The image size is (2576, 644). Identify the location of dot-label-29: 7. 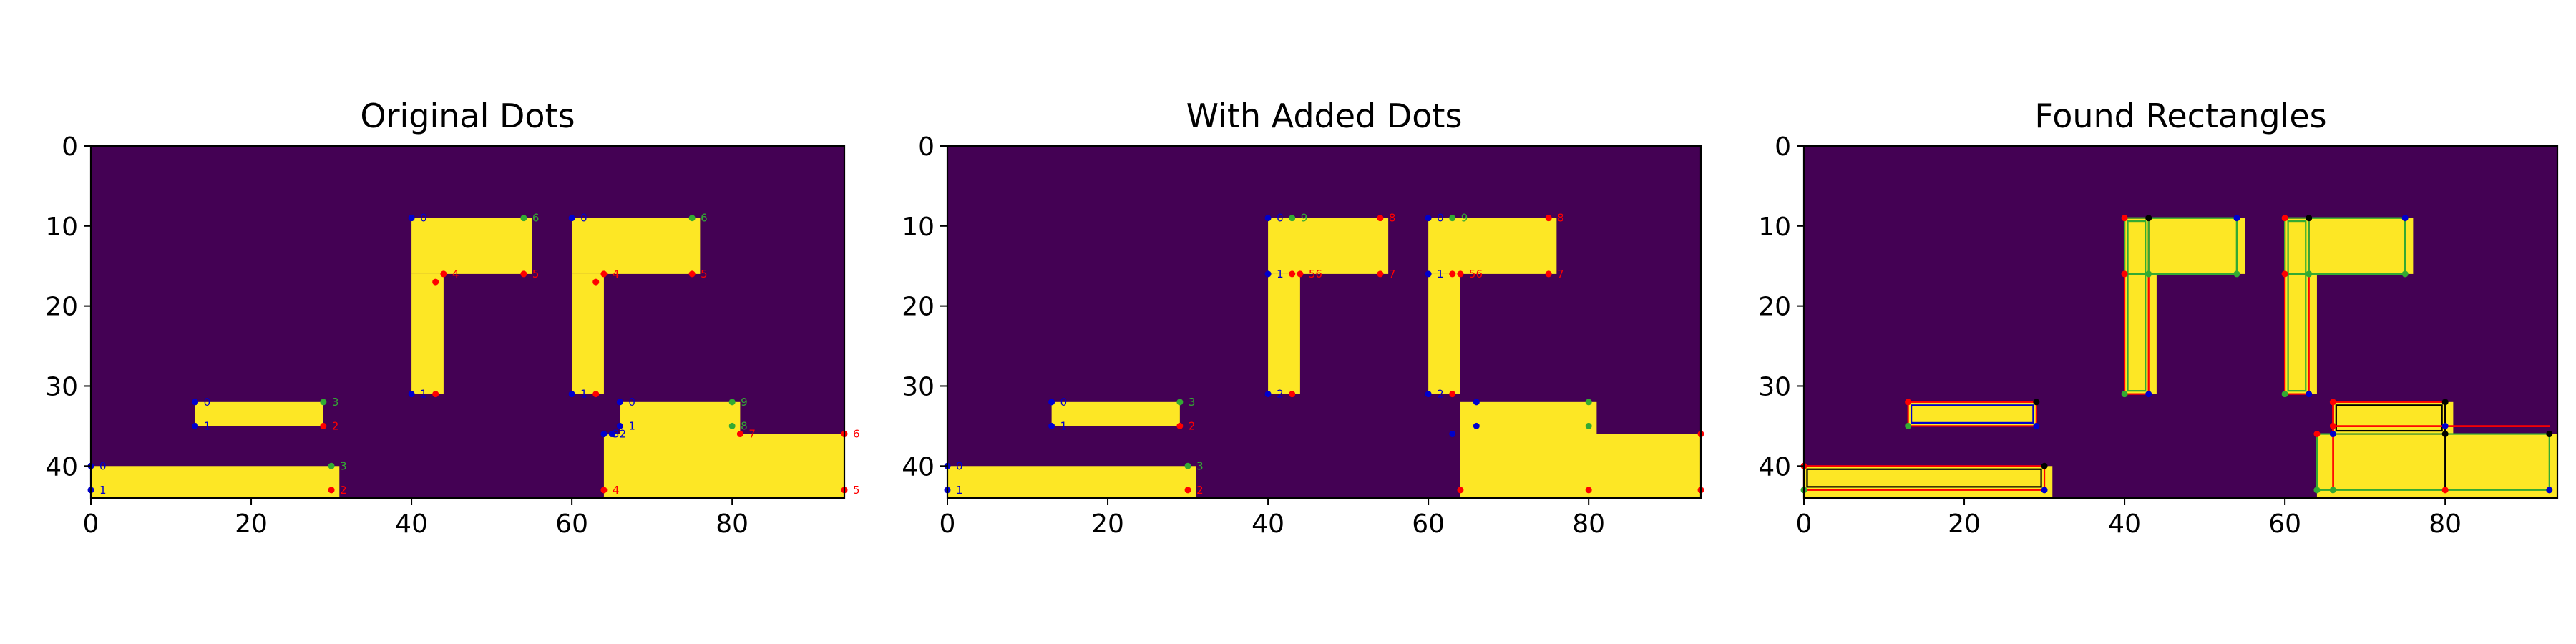
(752, 434).